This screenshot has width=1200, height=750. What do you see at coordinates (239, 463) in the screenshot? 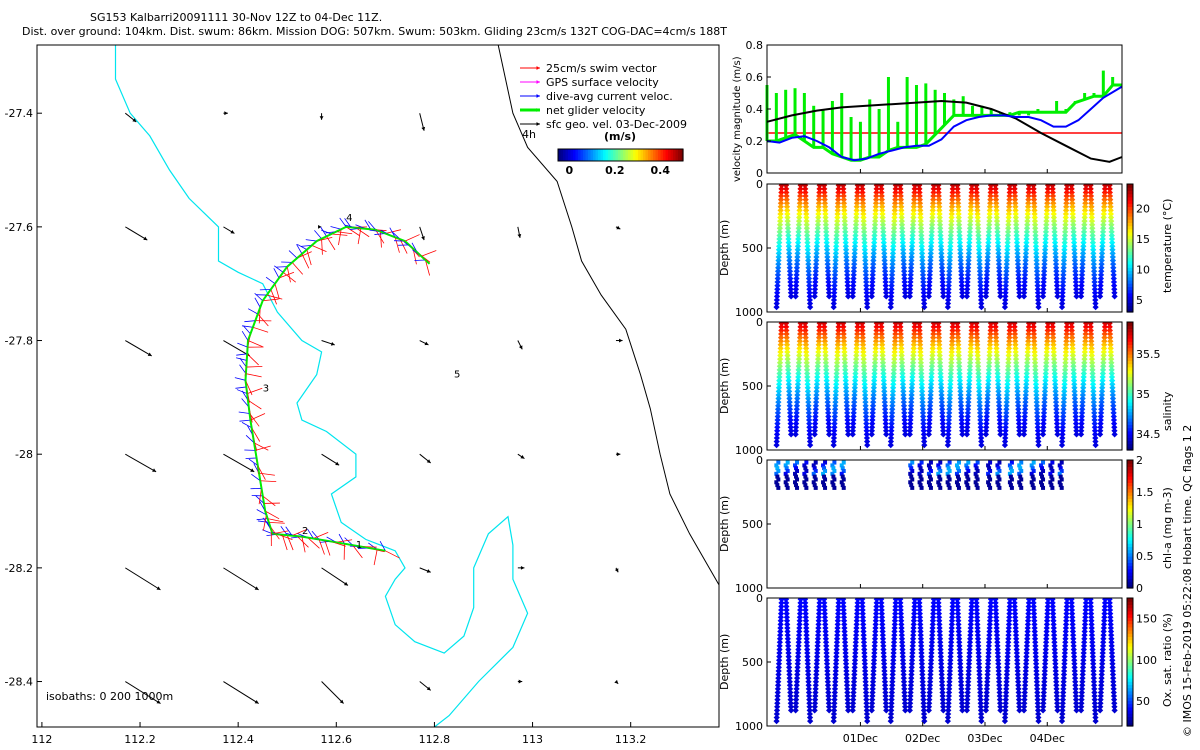
I see `geo-velocity-arrow-shaft` at bounding box center [239, 463].